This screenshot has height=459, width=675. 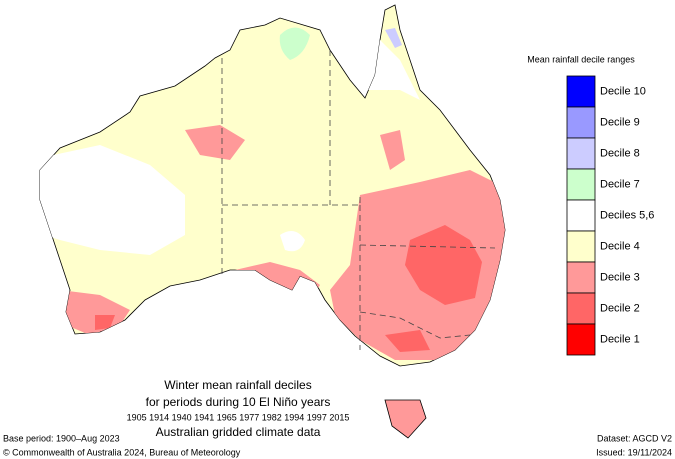 What do you see at coordinates (405, 419) in the screenshot?
I see `tasmania` at bounding box center [405, 419].